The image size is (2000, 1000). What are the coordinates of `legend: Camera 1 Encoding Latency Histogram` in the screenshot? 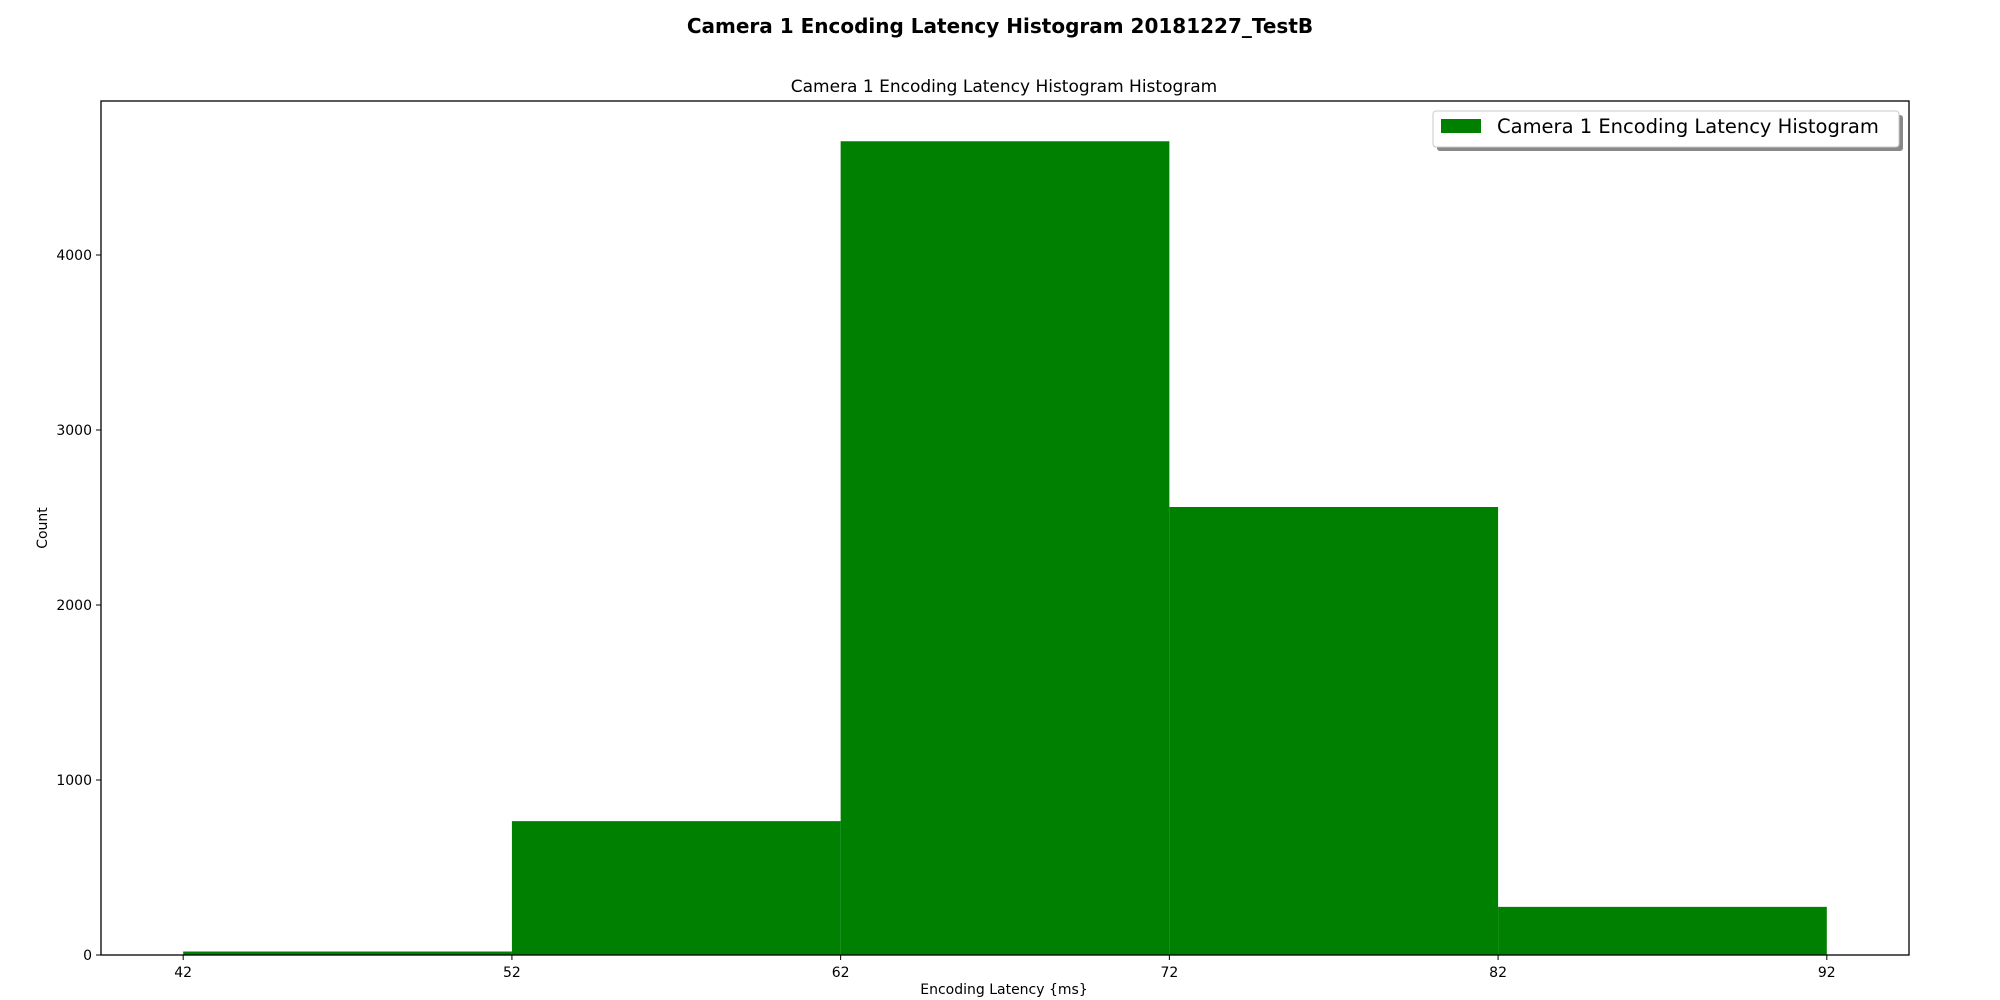 It's located at (1667, 130).